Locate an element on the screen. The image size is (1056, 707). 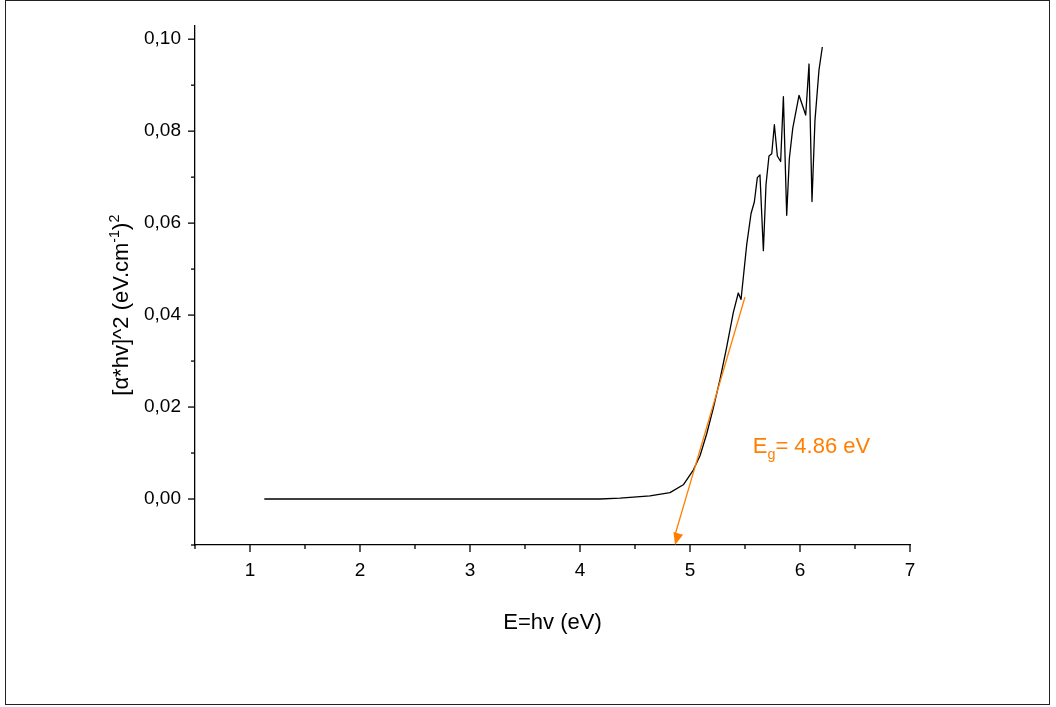
x-tick-label: 4 is located at coordinates (580, 569).